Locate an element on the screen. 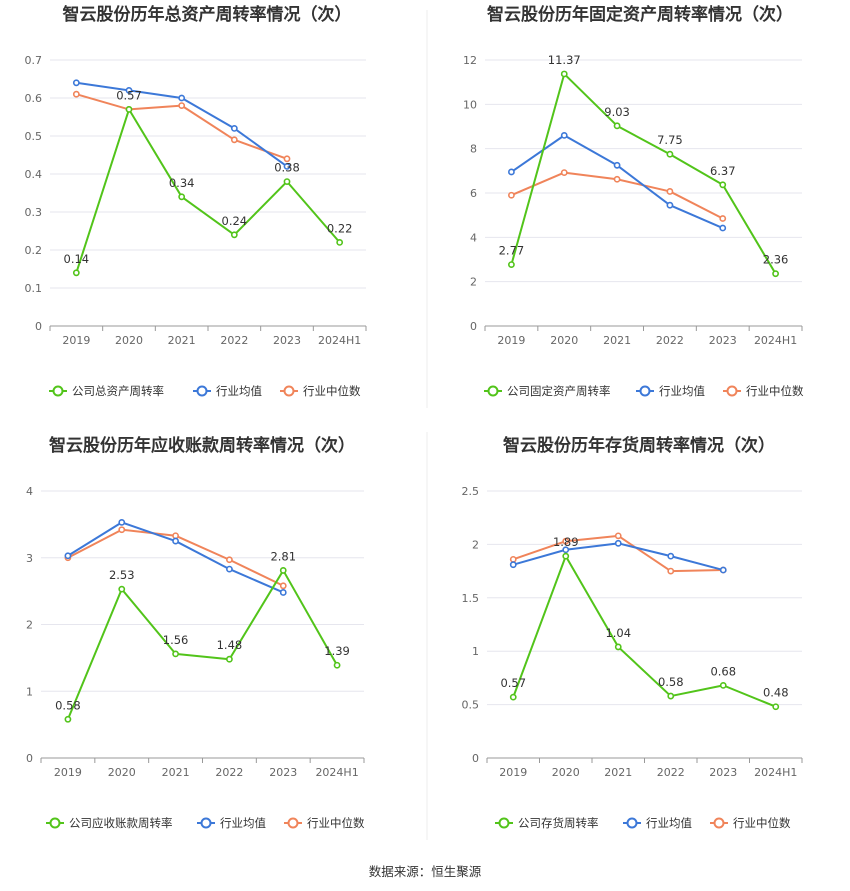 The image size is (850, 891). data-label: 9.03 is located at coordinates (617, 112).